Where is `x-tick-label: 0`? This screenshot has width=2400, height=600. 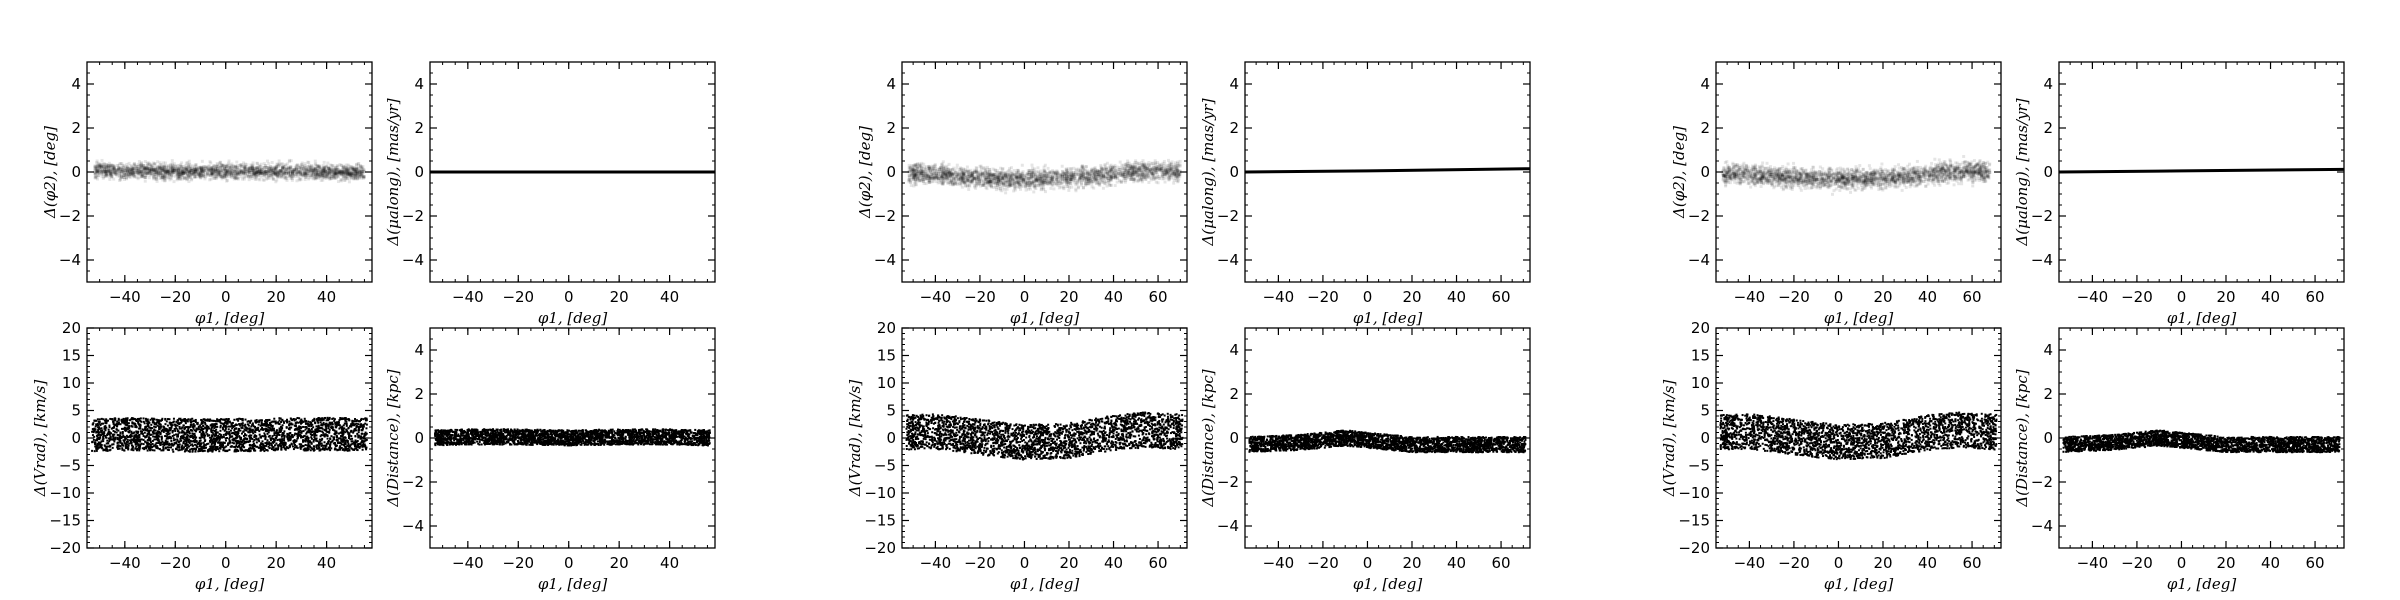
x-tick-label: 0 is located at coordinates (569, 297).